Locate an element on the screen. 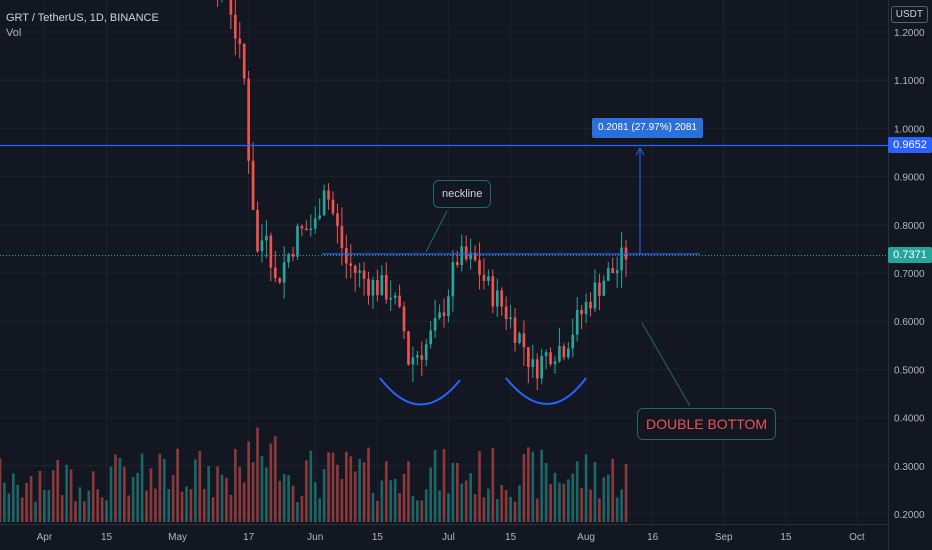  symbol-title: GRT / TetherUS, 1D, BINANCE is located at coordinates (82, 18).